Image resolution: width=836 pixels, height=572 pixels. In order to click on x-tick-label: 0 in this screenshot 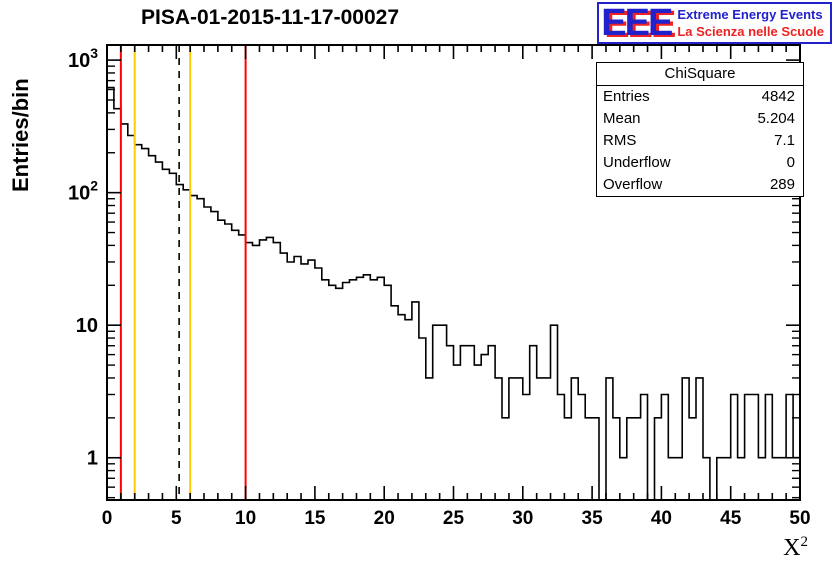, I will do `click(107, 518)`.